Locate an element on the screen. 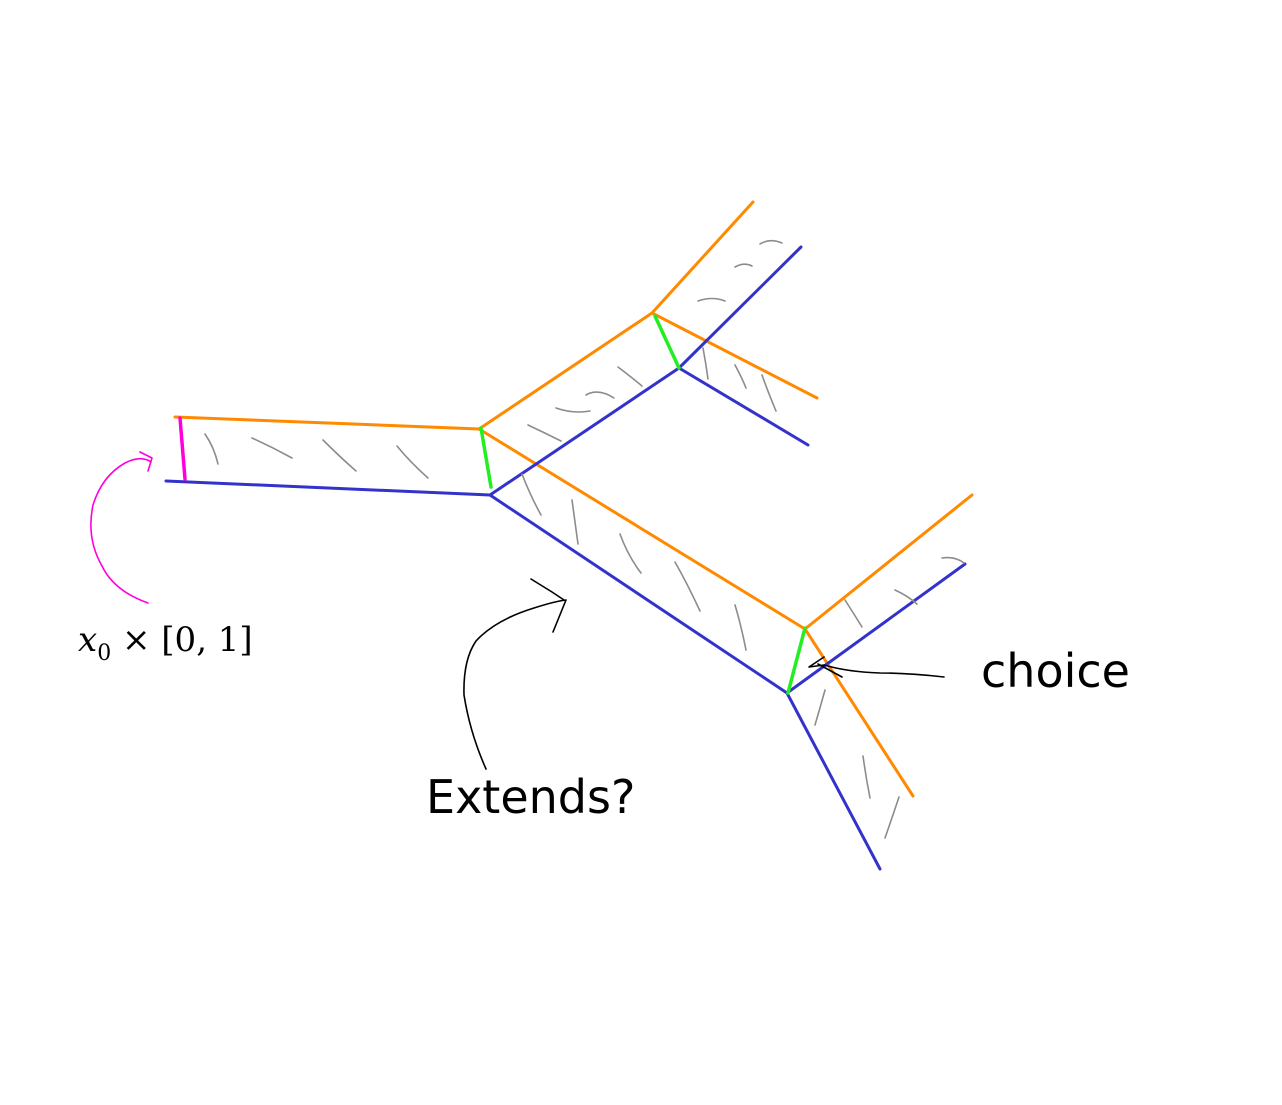 This screenshot has height=1105, width=1282. orange-edge-upper-strip is located at coordinates (565, 371).